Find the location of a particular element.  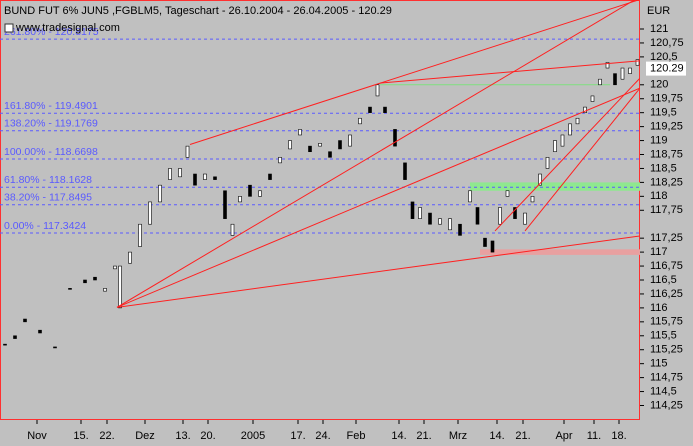

y-tick-label: 121 is located at coordinates (659, 29).